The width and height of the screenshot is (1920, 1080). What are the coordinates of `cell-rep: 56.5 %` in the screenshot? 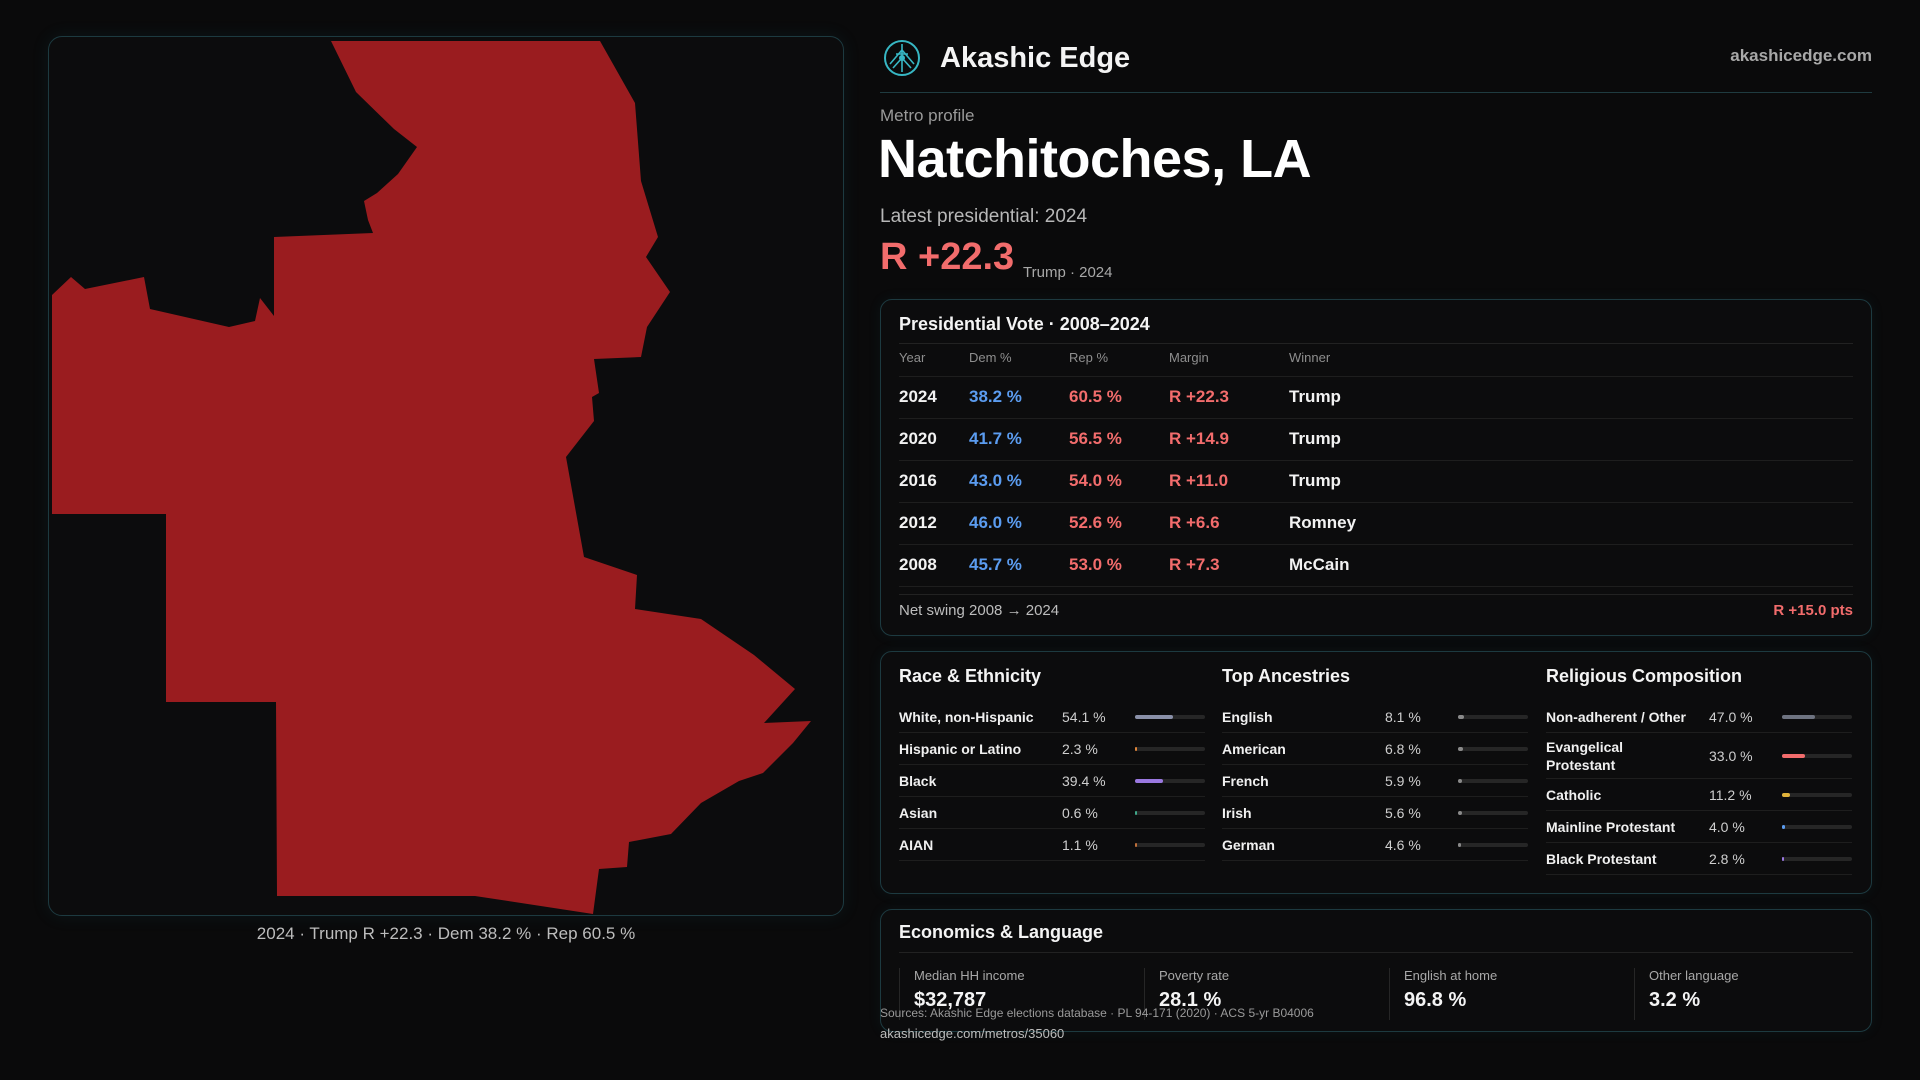 It's located at (1095, 438).